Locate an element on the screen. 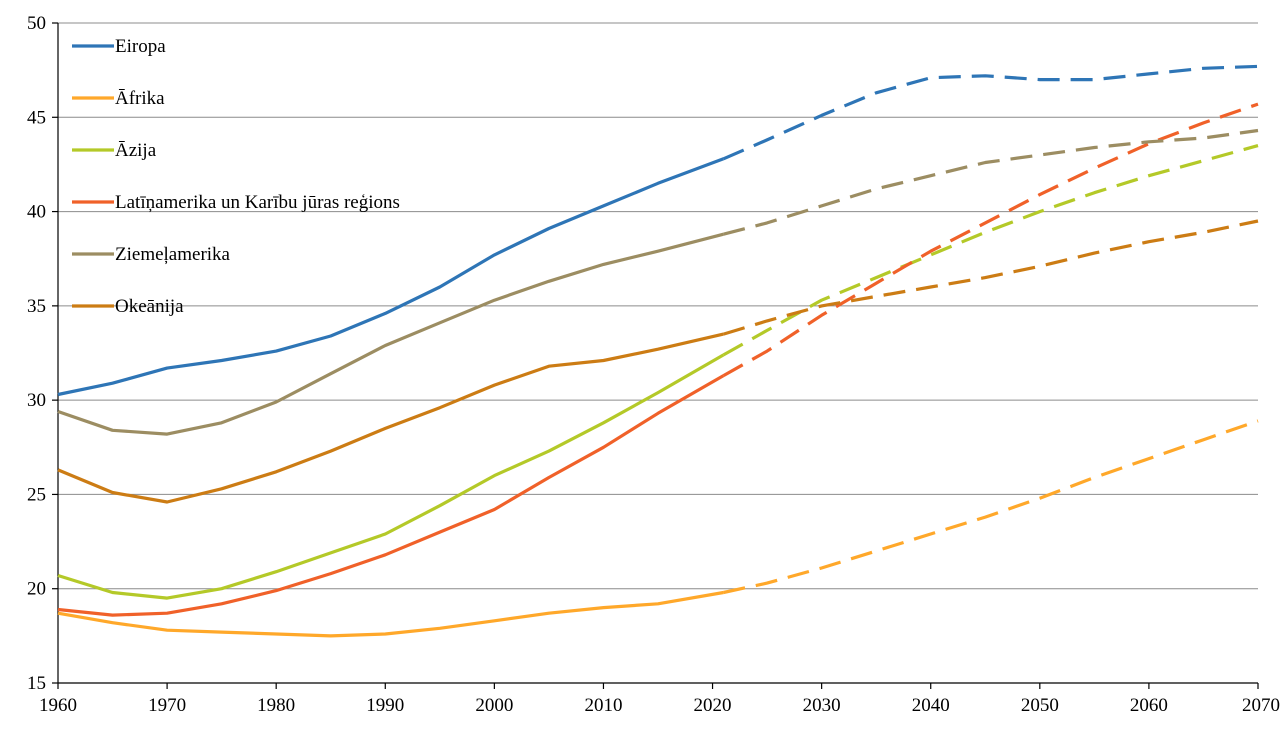  legend-item: Ziemeļamerika is located at coordinates (151, 254).